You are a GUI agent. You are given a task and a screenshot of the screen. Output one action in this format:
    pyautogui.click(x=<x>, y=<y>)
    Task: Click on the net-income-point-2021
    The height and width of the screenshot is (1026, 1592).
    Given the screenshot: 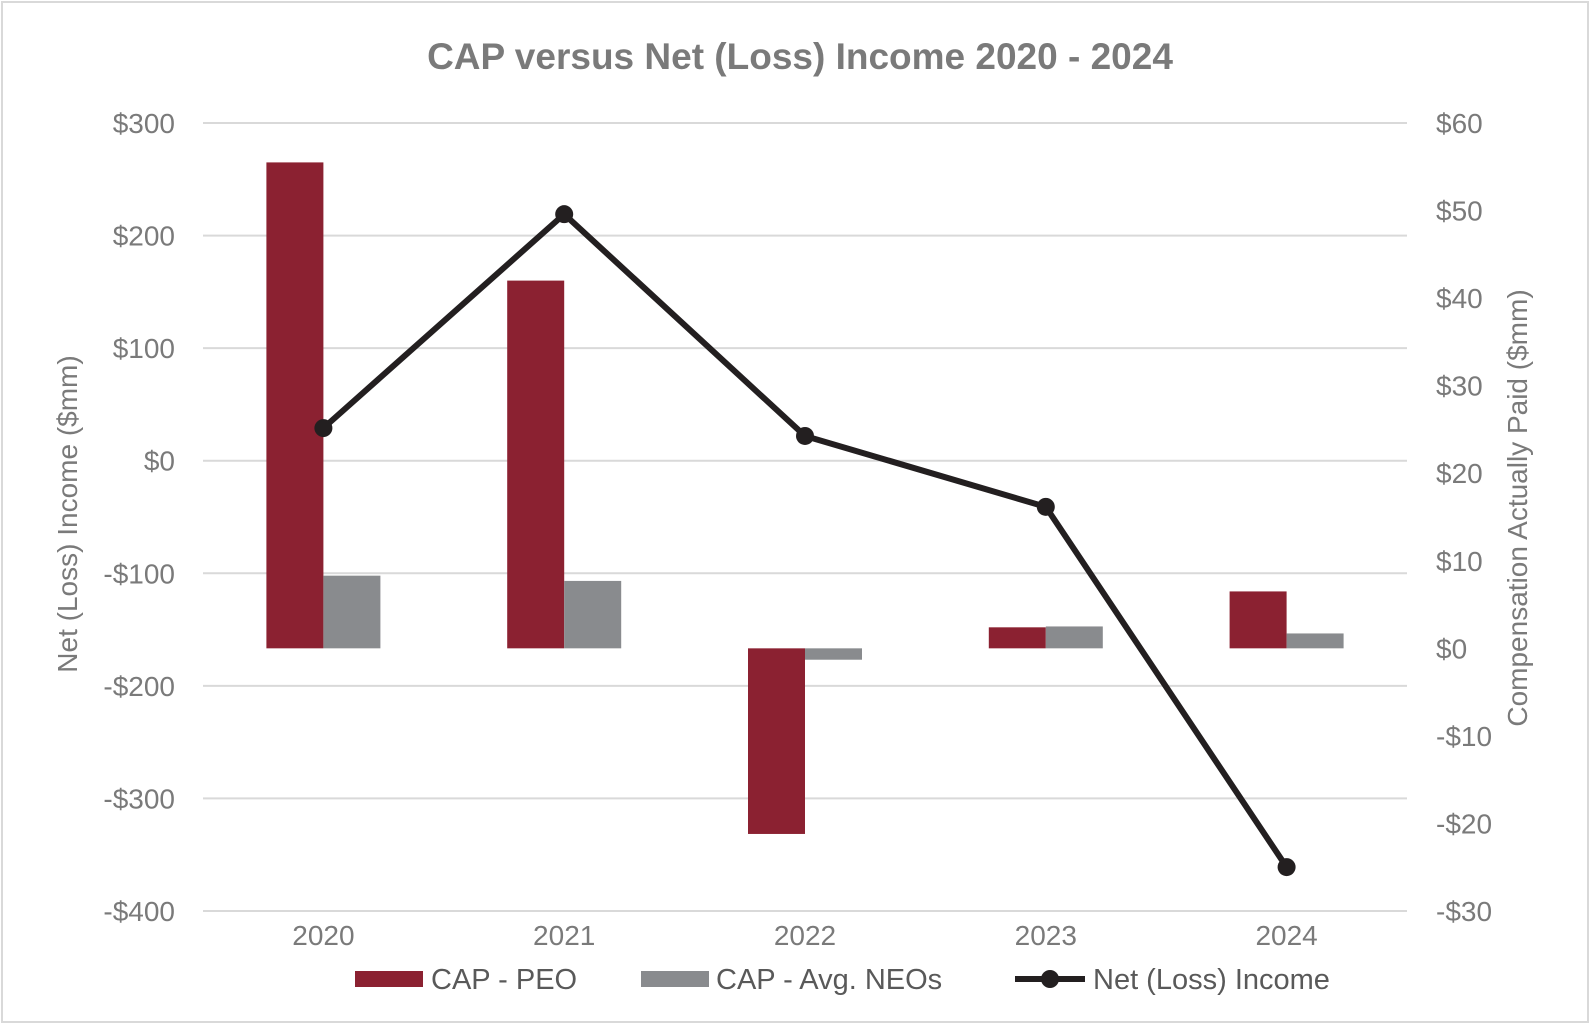 What is the action you would take?
    pyautogui.click(x=564, y=214)
    